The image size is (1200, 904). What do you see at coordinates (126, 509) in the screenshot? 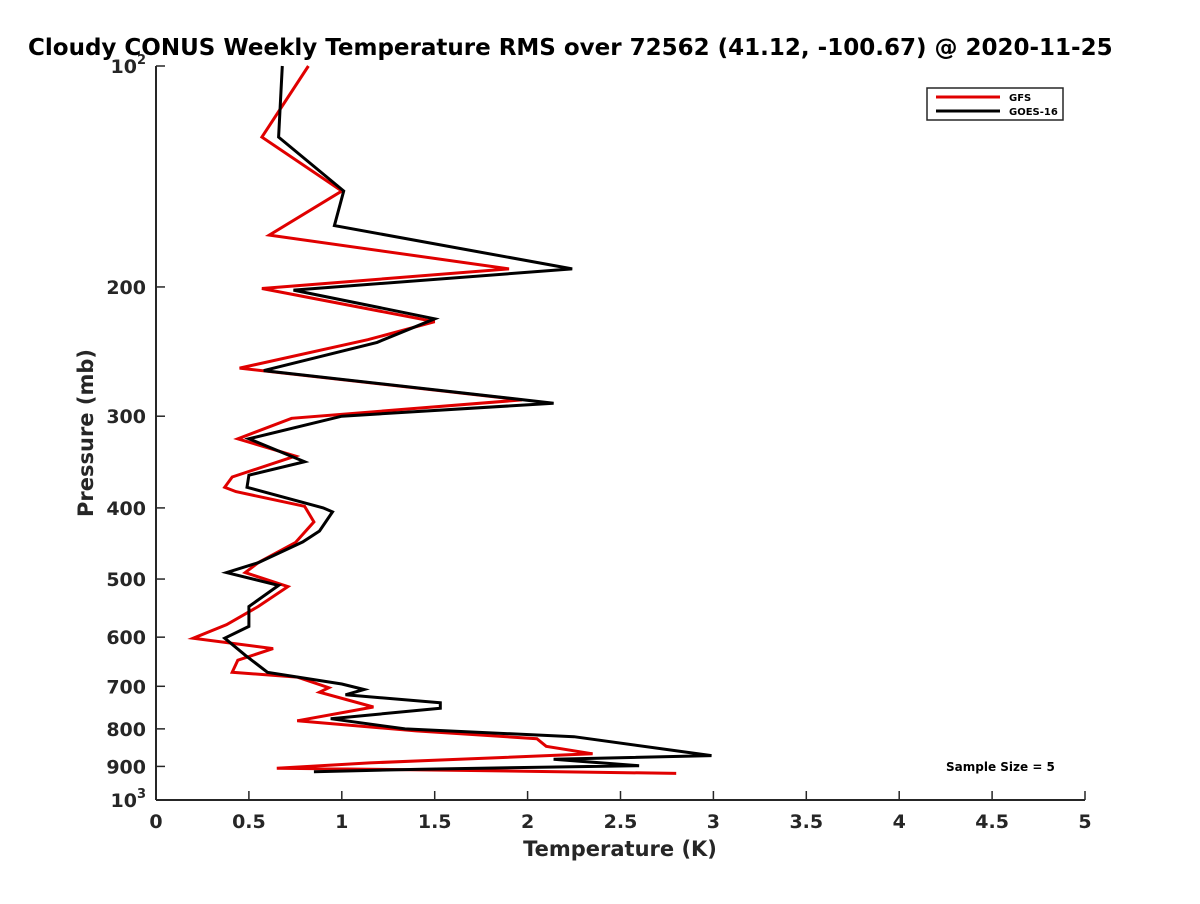
I see `y-tick-label: 400` at bounding box center [126, 509].